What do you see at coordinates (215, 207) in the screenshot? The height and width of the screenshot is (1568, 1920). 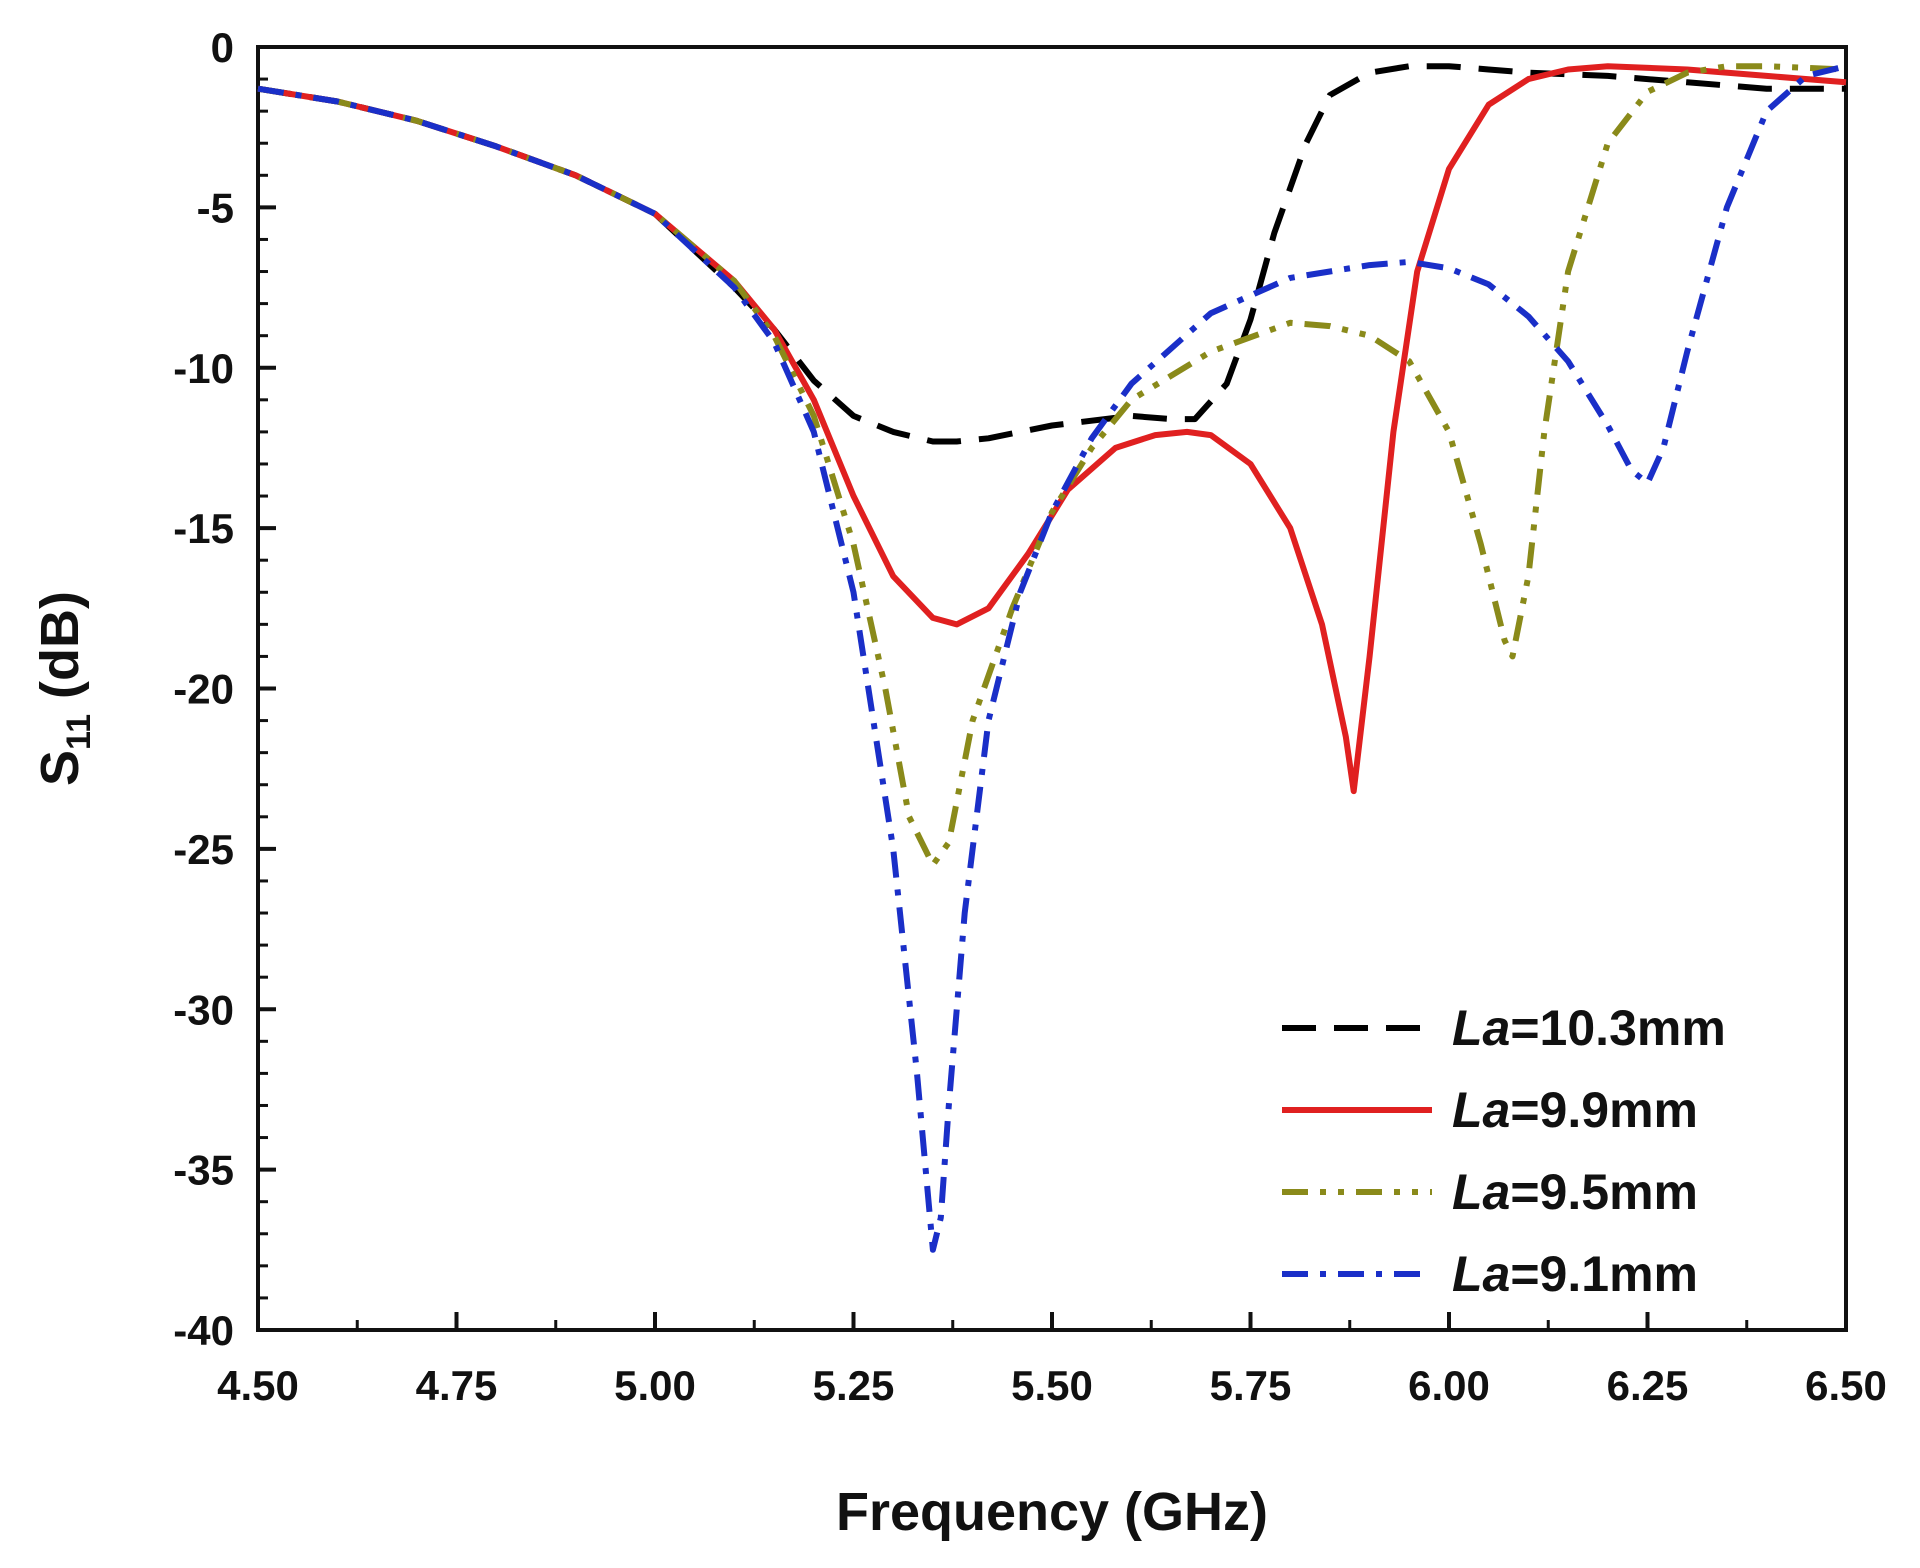 I see `y-tick-label: -5` at bounding box center [215, 207].